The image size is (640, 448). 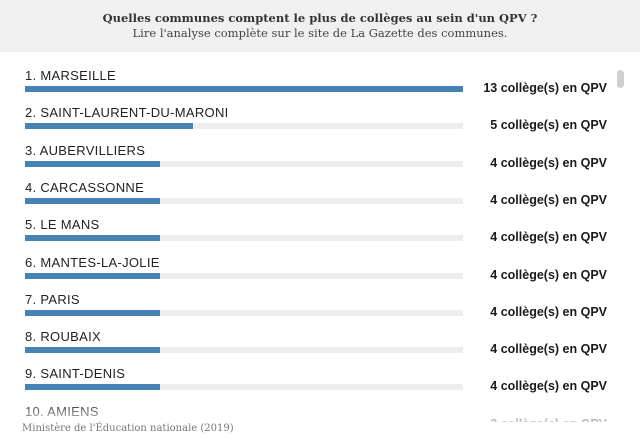 I want to click on value-number: 13, so click(x=490, y=88).